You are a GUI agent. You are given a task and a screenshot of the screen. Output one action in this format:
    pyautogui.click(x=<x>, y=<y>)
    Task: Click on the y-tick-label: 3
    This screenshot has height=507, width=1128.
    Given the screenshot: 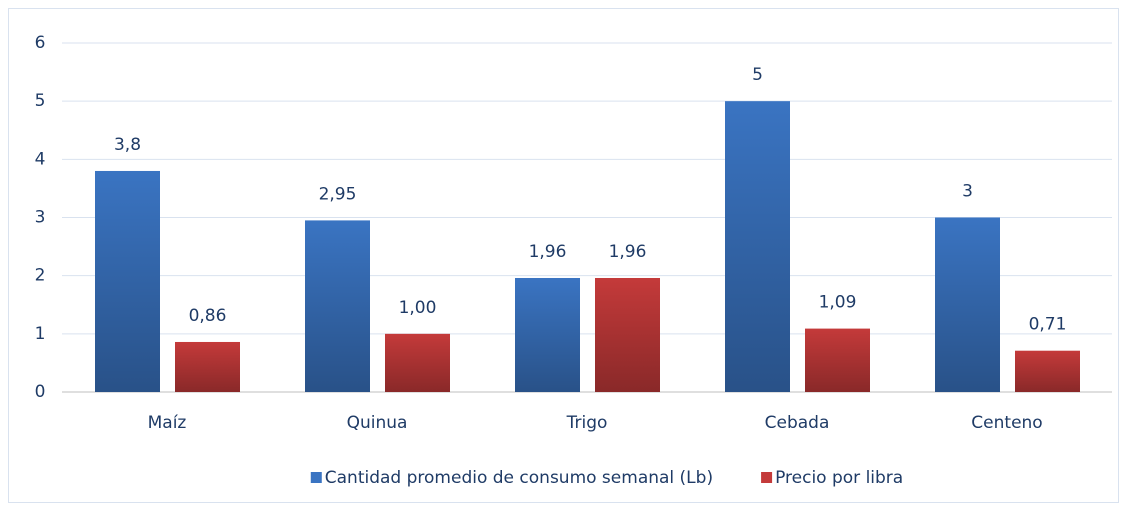 What is the action you would take?
    pyautogui.click(x=40, y=218)
    